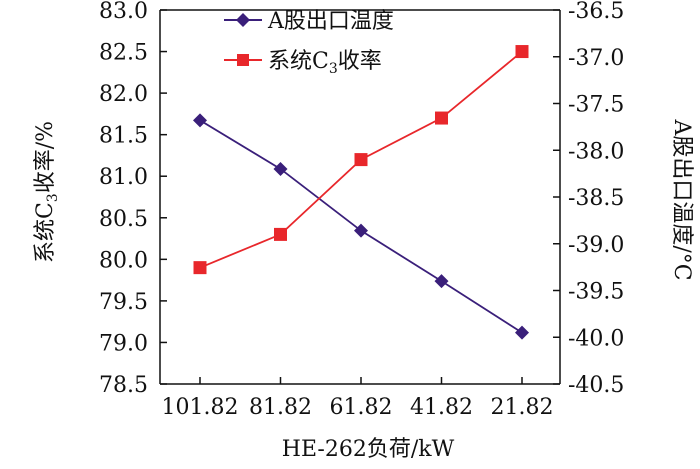  I want to click on x-tick-label: 81.82, so click(280, 407).